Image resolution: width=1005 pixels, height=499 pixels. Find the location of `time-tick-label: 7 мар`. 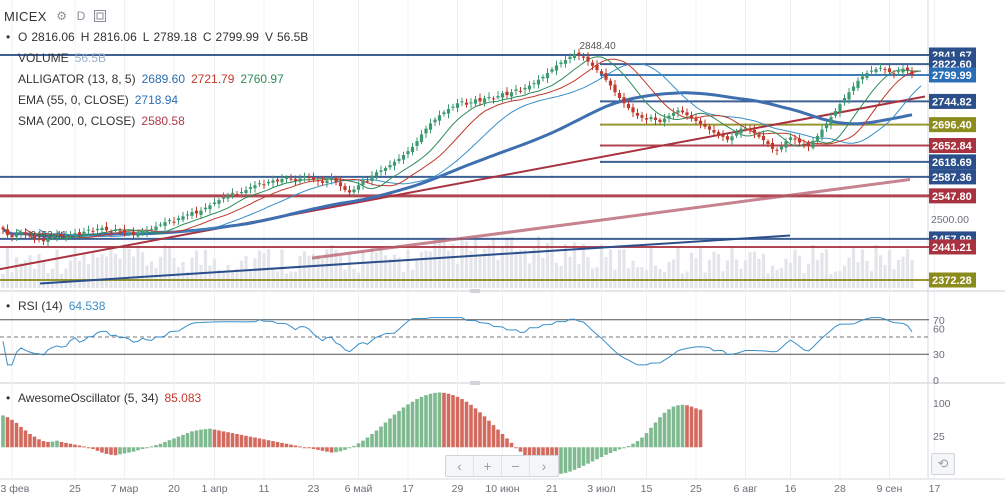

time-tick-label: 7 мар is located at coordinates (125, 489).